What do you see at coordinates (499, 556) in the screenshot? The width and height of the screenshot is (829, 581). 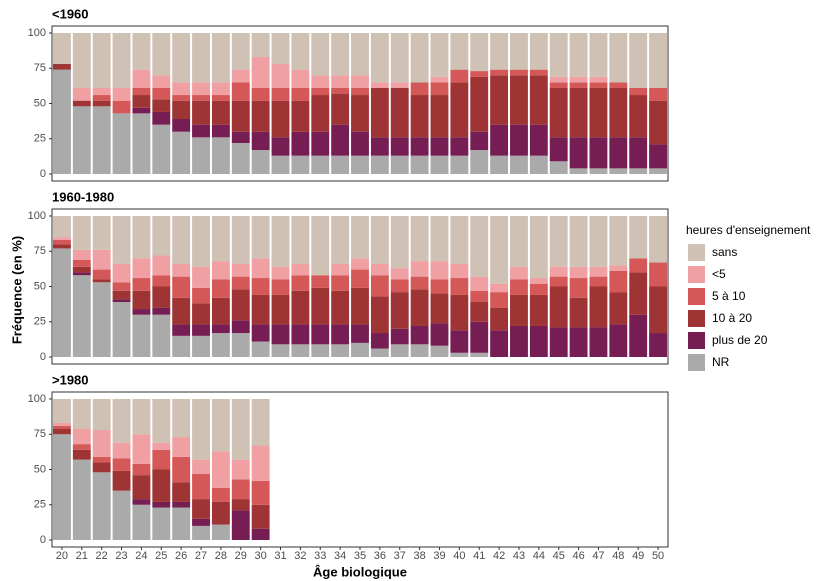 I see `x-tick-label: 42` at bounding box center [499, 556].